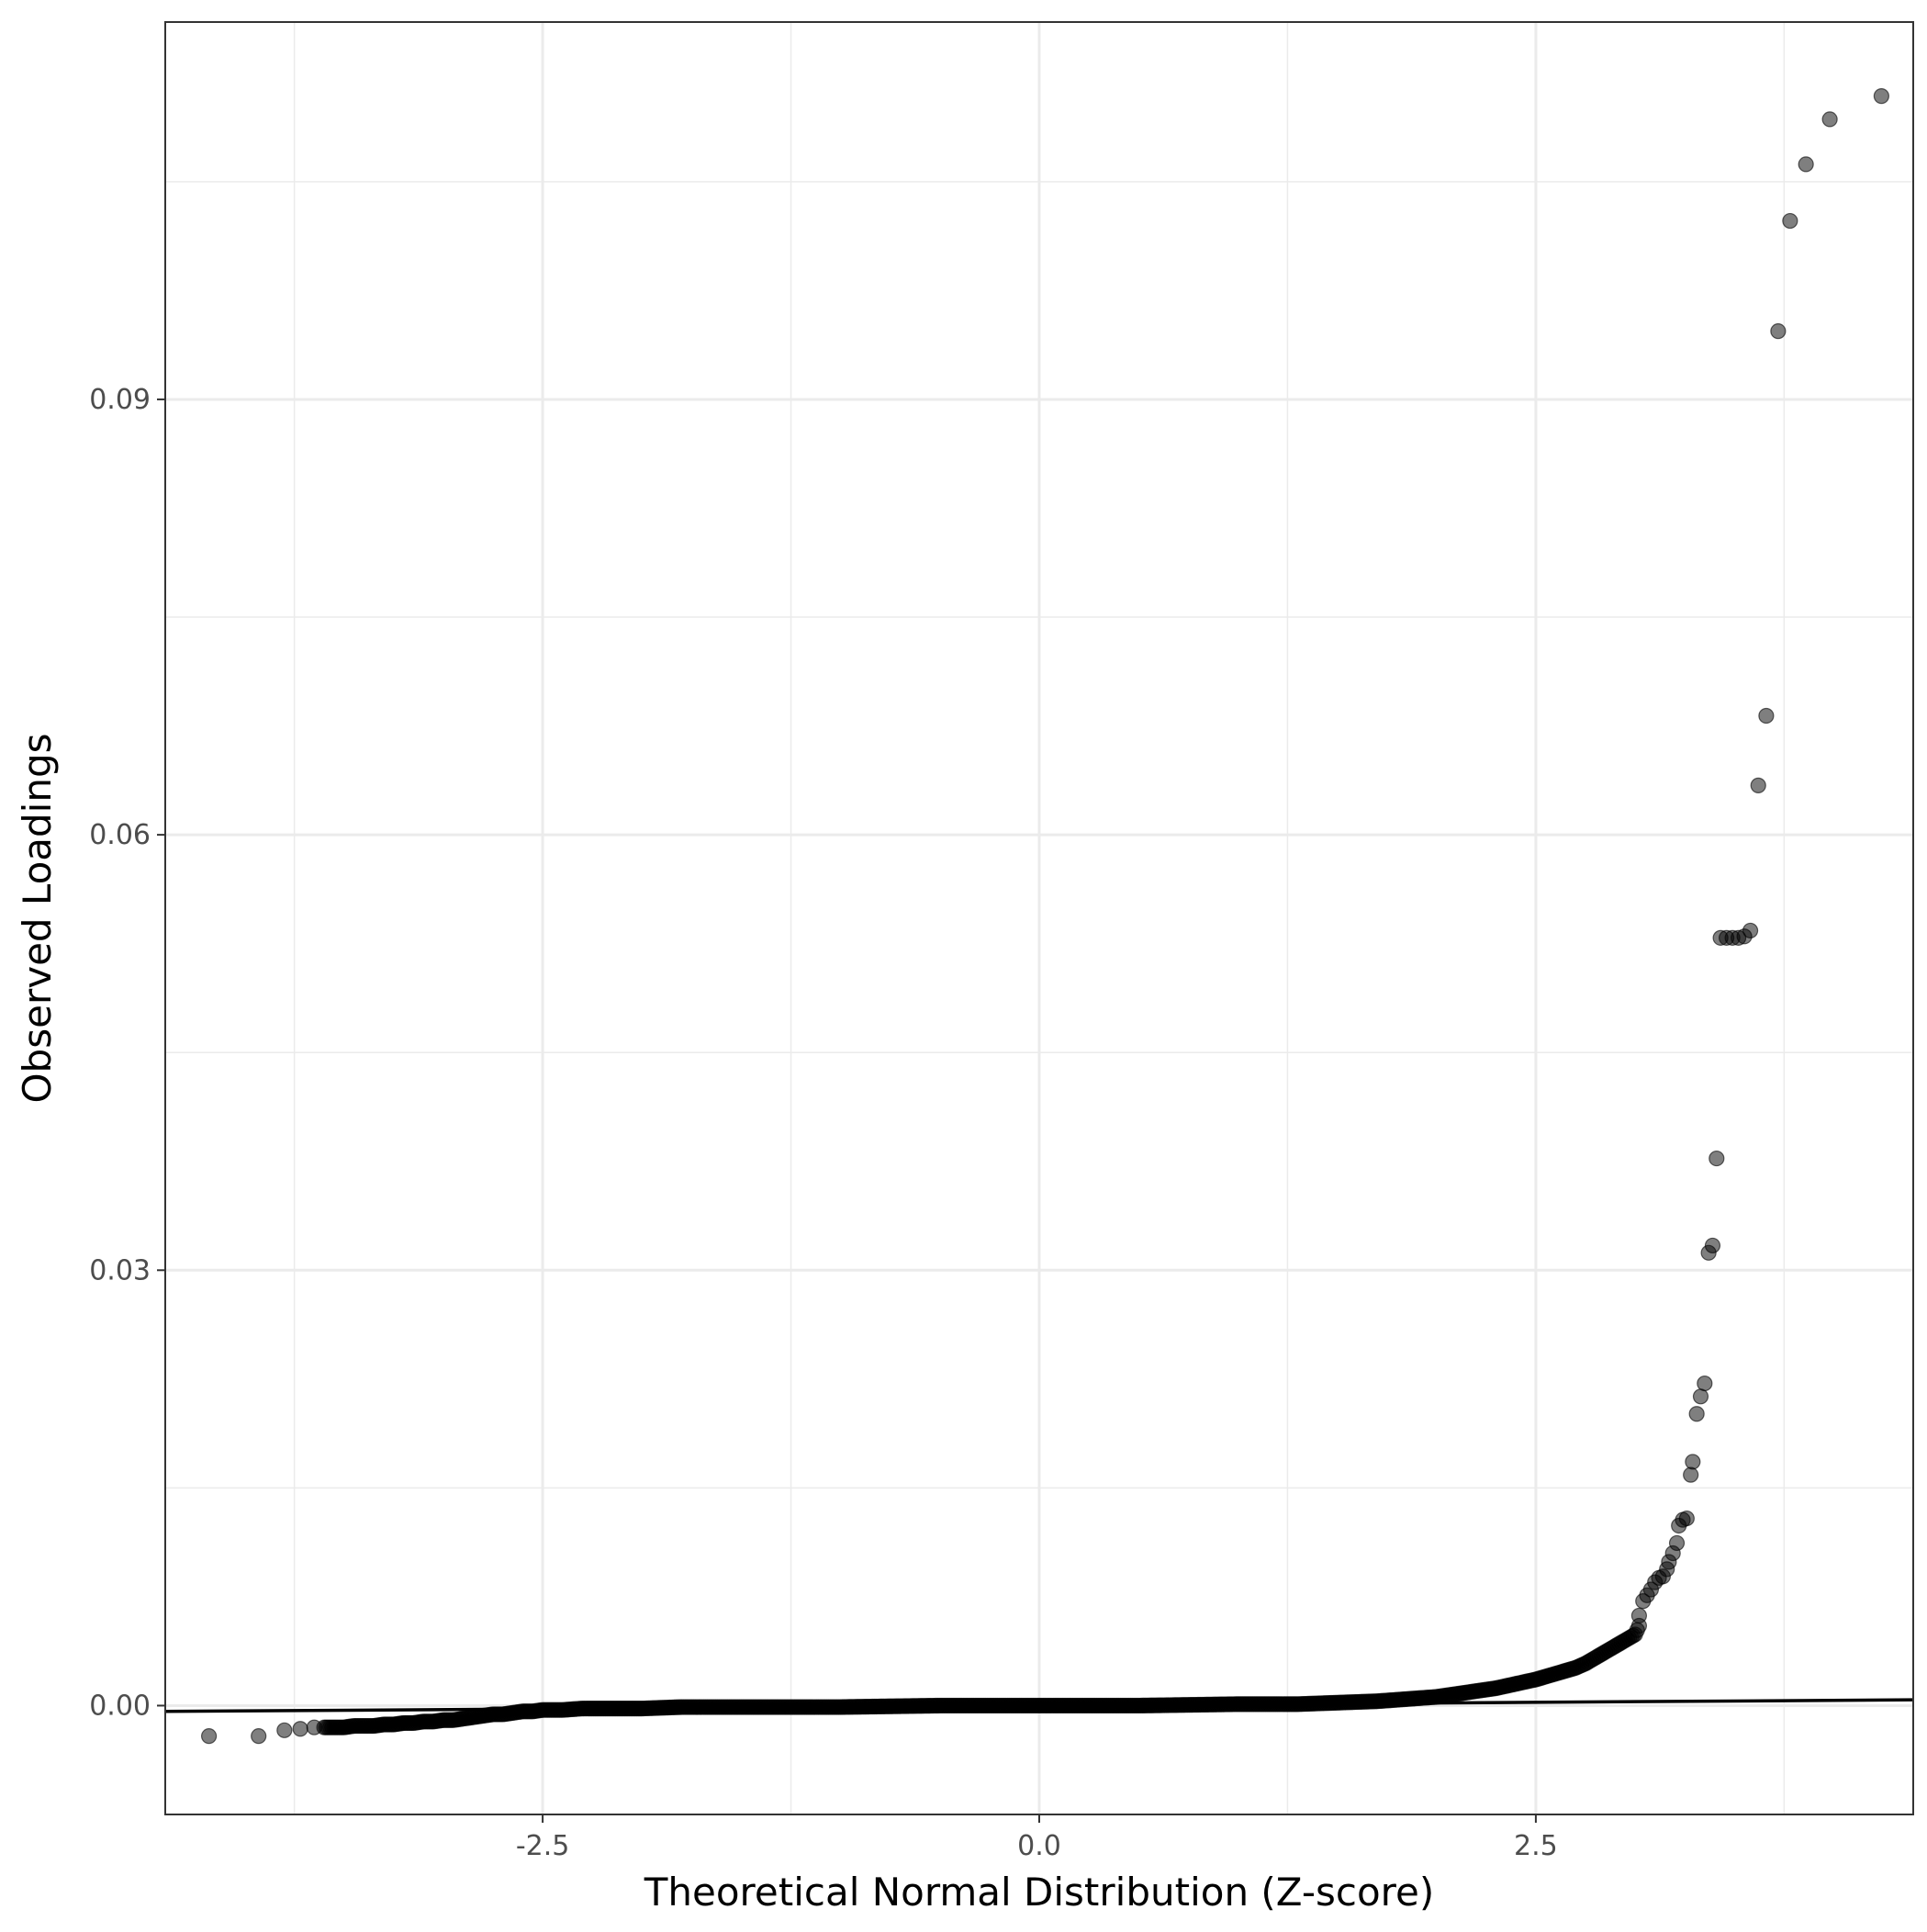  What do you see at coordinates (120, 1270) in the screenshot?
I see `y-tick-label: 0.03` at bounding box center [120, 1270].